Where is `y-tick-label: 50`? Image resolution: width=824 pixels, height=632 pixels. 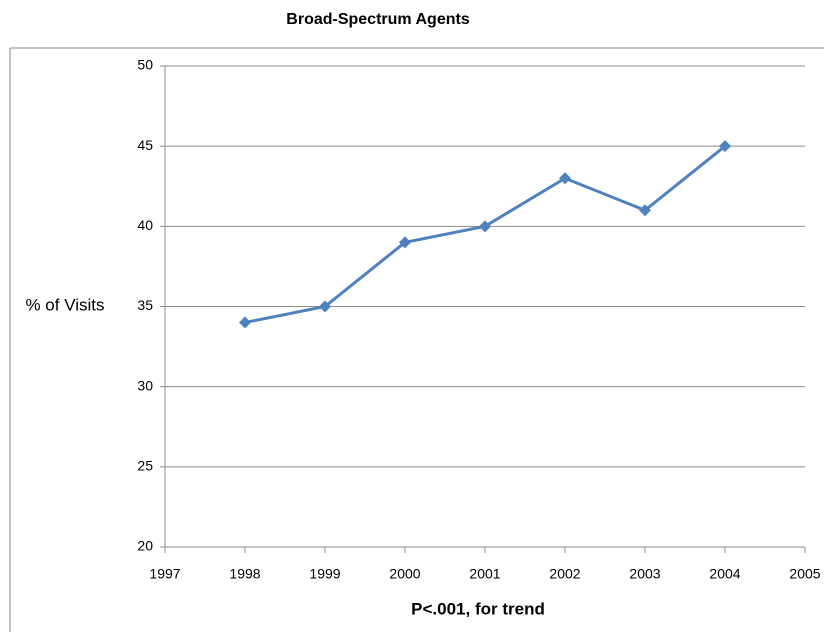 y-tick-label: 50 is located at coordinates (145, 65).